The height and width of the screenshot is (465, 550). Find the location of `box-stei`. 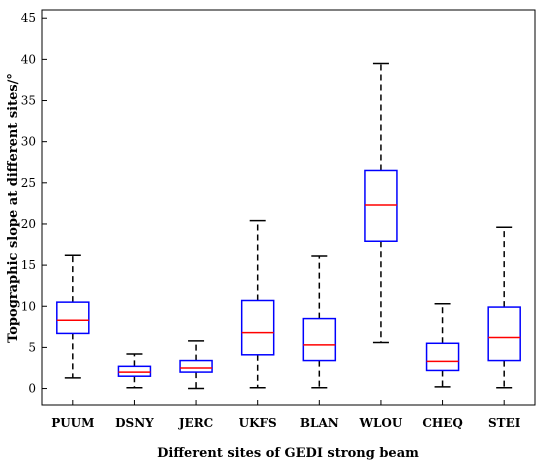

box-stei is located at coordinates (504, 334).